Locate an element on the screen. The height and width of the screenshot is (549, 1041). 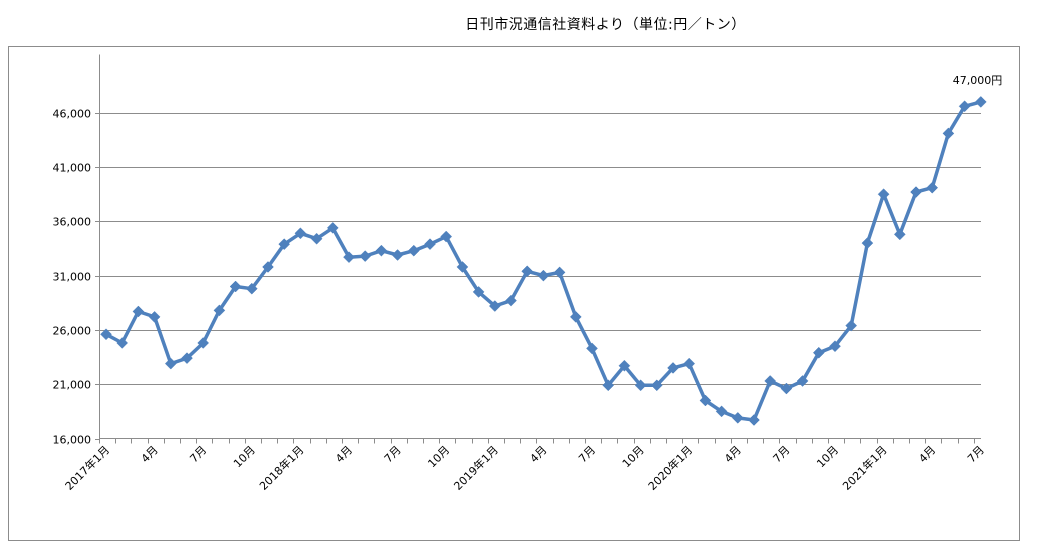
x-tick-label: 2017年1月 is located at coordinates (87, 468).